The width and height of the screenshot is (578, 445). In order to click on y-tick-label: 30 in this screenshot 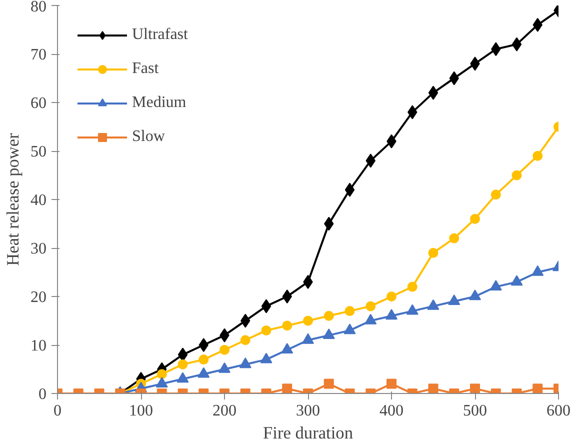, I will do `click(38, 249)`.